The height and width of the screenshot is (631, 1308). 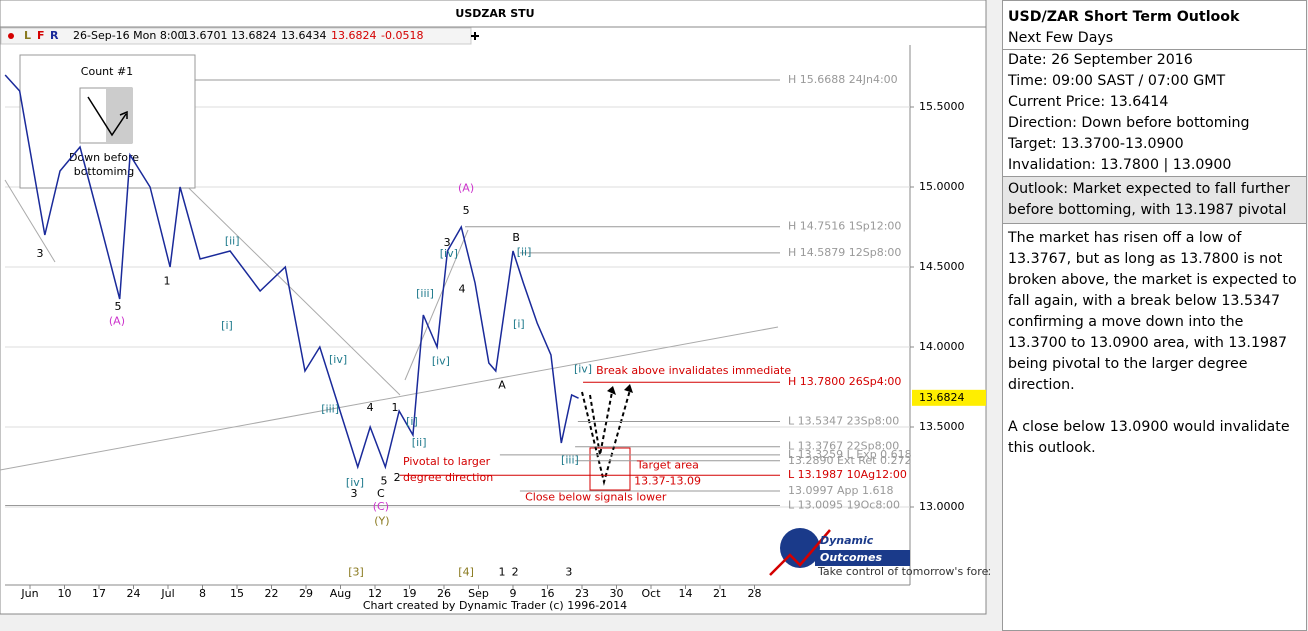 What do you see at coordinates (104, 171) in the screenshot?
I see `inset-caption: bottomimg` at bounding box center [104, 171].